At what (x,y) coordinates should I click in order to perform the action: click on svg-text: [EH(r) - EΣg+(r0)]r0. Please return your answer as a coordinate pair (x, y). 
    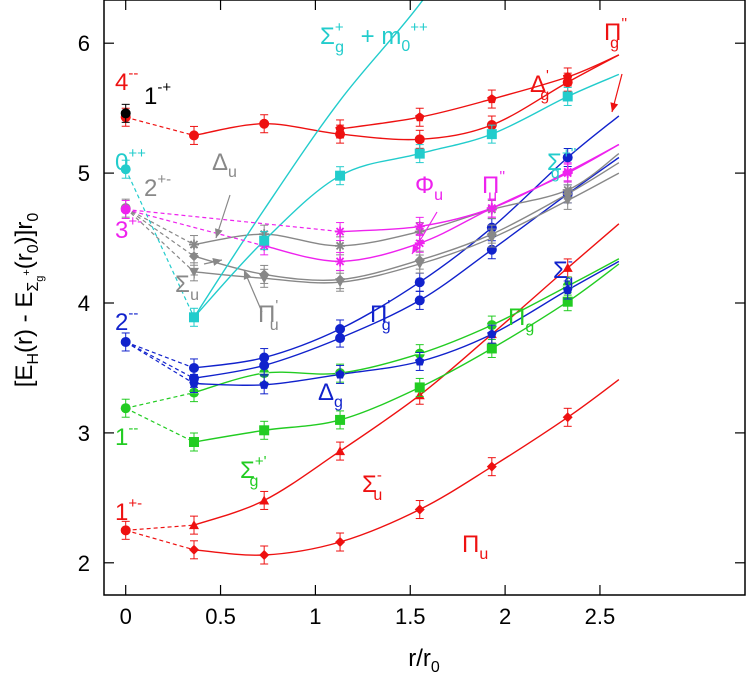
    Looking at the image, I should click on (28, 300).